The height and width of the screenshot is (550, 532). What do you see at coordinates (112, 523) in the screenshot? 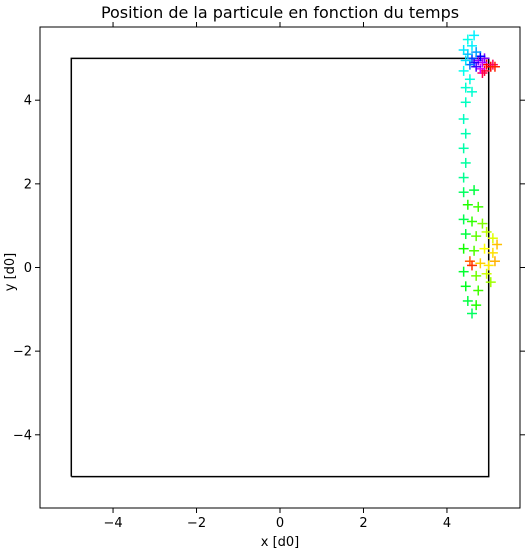
I see `x-tick-label: −4` at bounding box center [112, 523].